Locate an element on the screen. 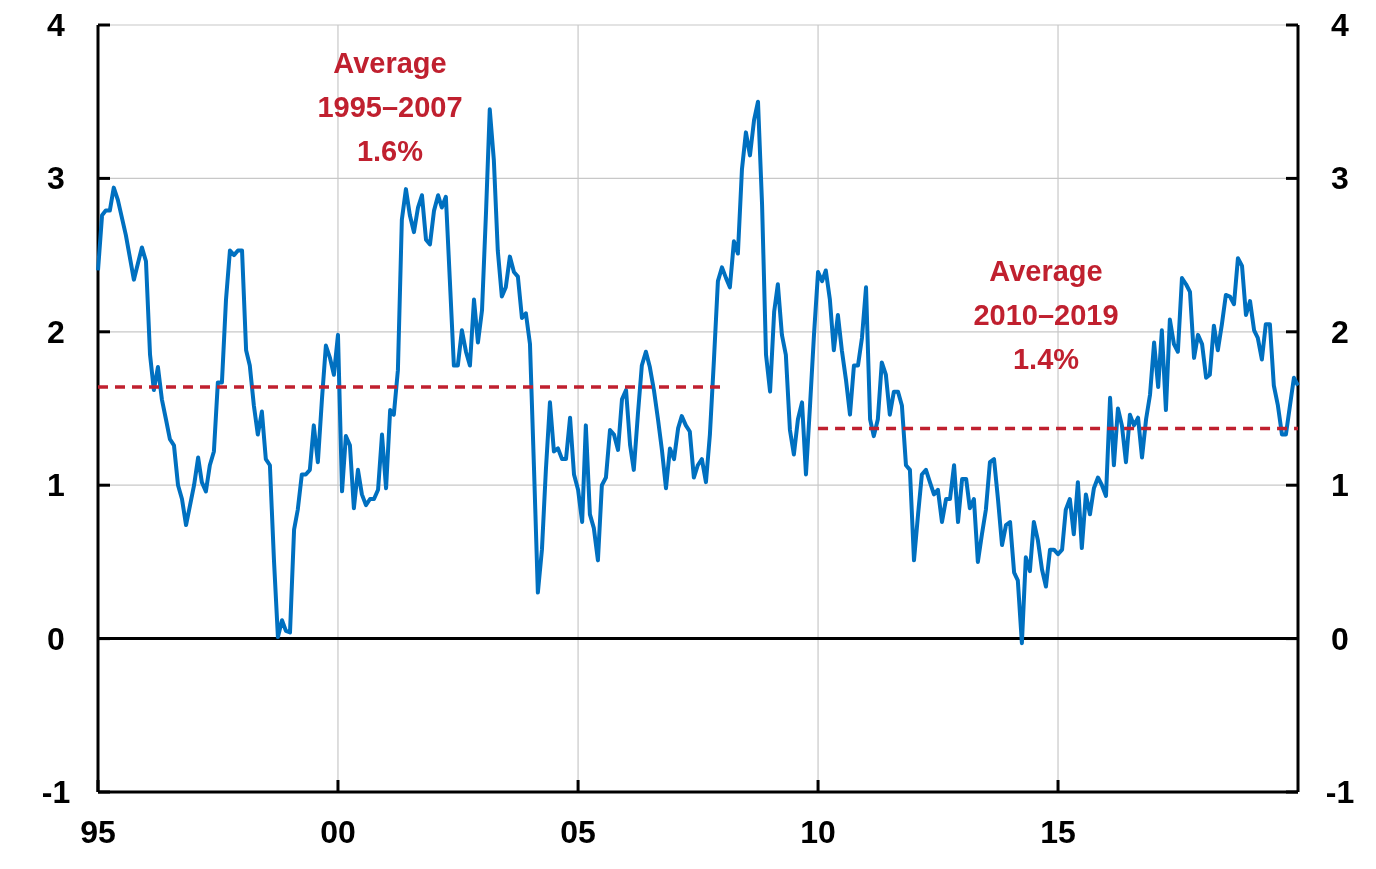 The image size is (1376, 869). y2-tick-label: 0 is located at coordinates (1340, 638).